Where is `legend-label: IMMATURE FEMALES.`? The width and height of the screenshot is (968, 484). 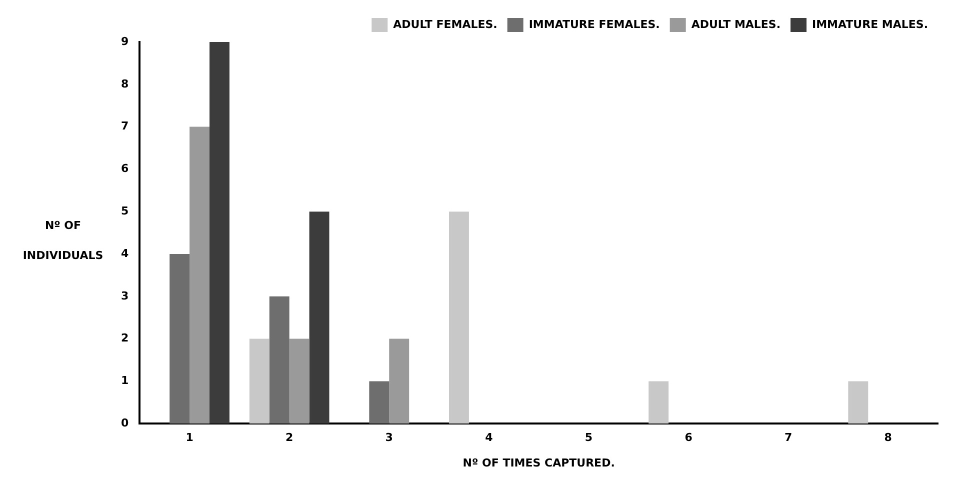
legend-label: IMMATURE FEMALES. is located at coordinates (594, 24).